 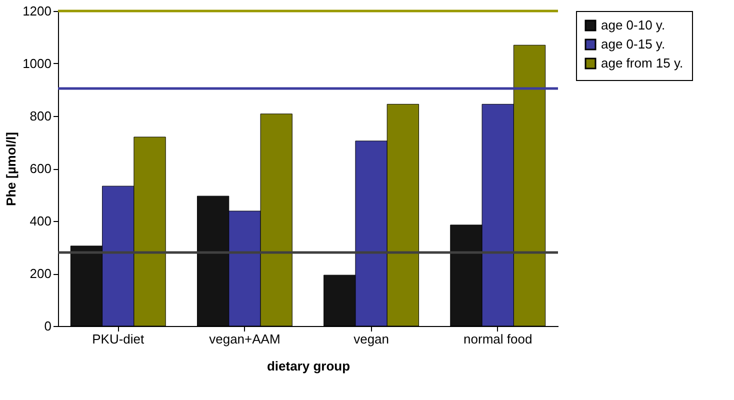 I want to click on x-tick-label: normal food, so click(x=498, y=339).